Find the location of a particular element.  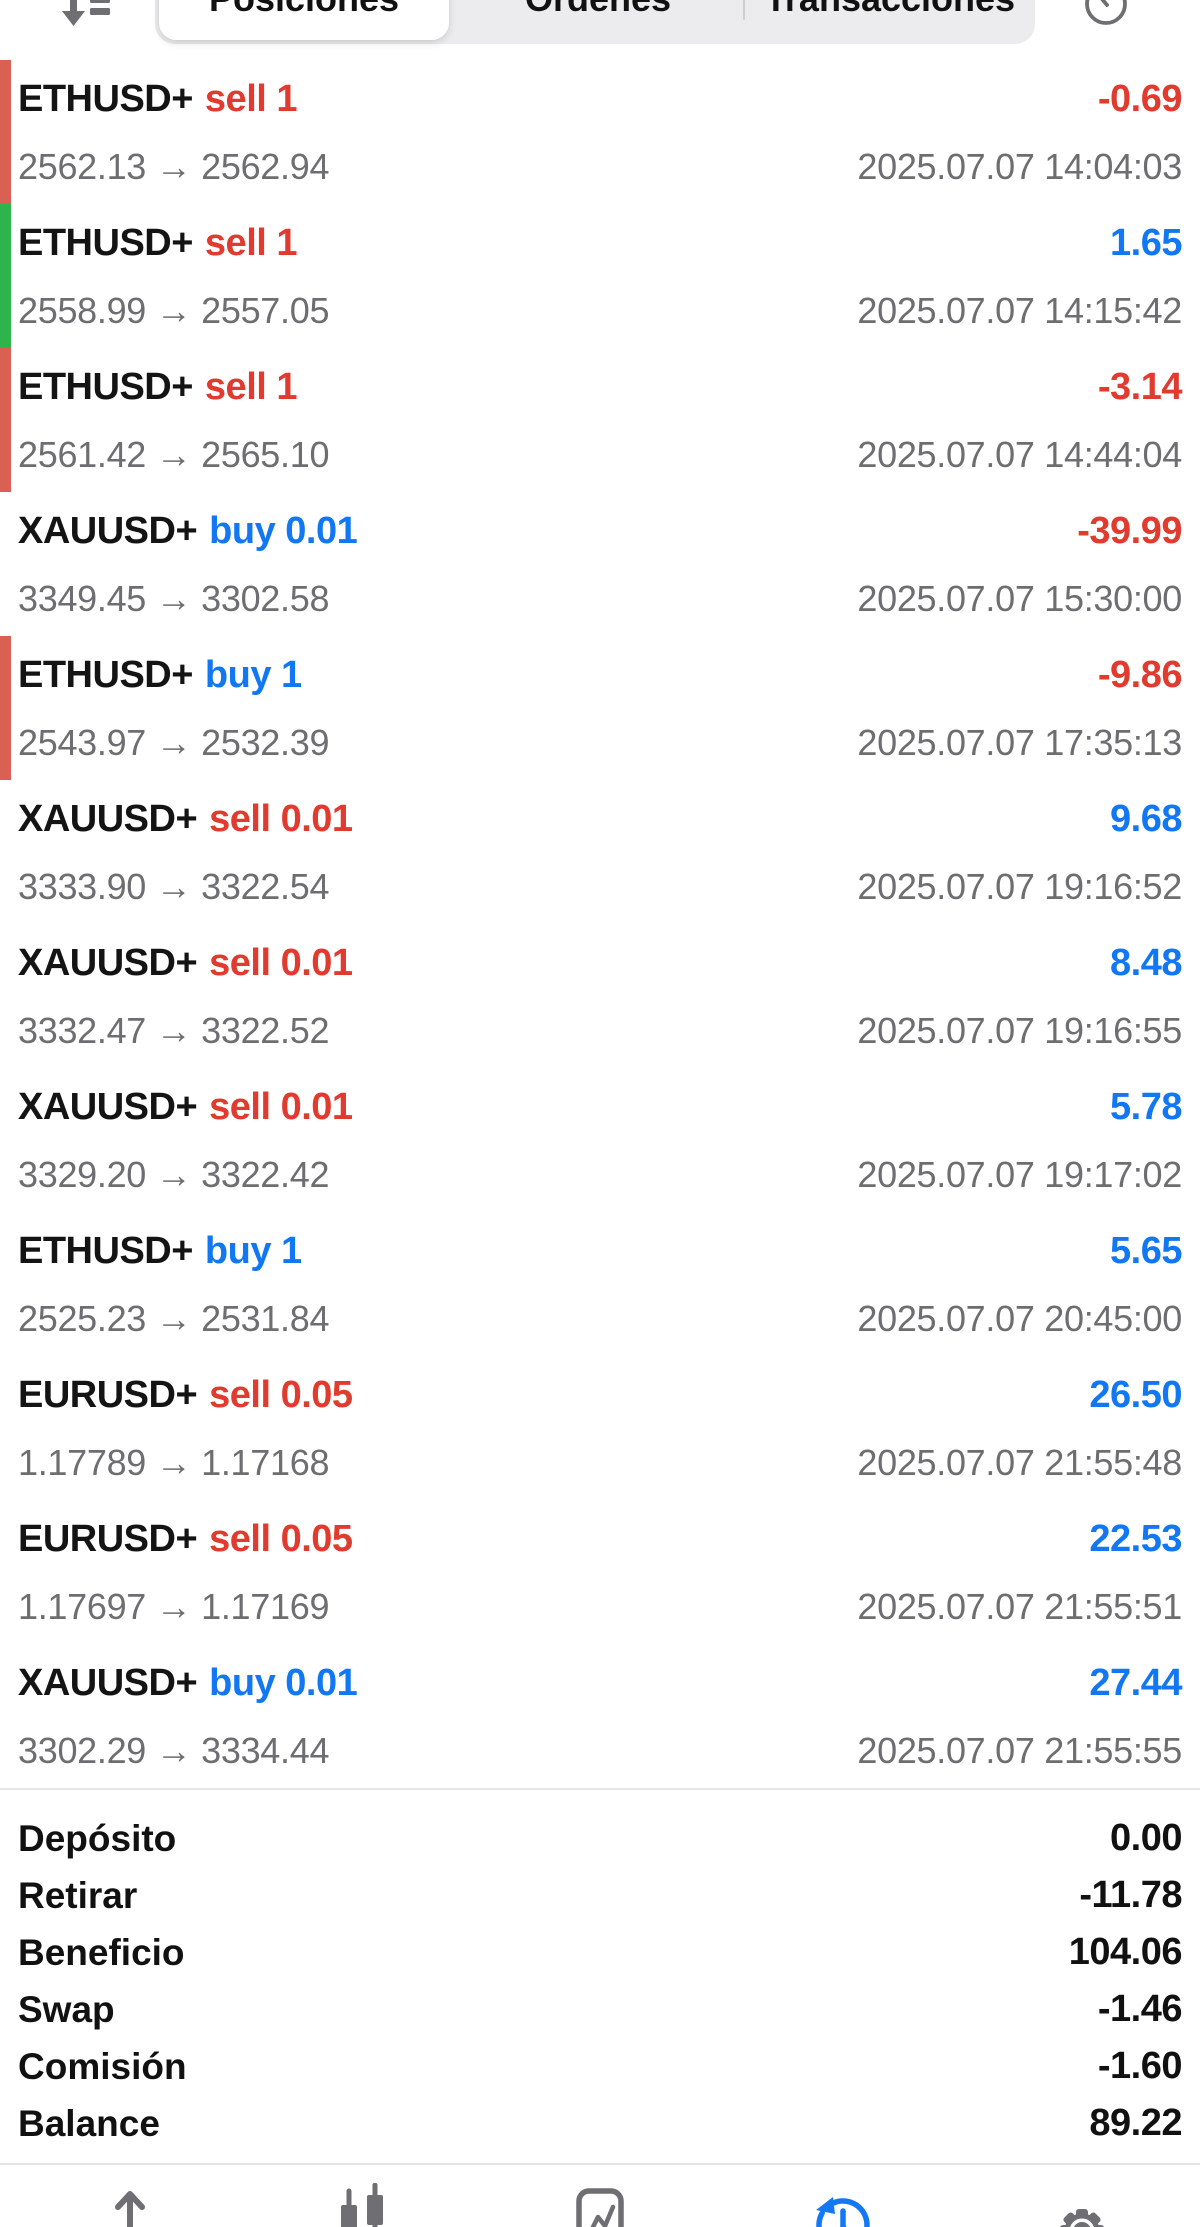

summary-value: -1.46 is located at coordinates (1140, 2009).